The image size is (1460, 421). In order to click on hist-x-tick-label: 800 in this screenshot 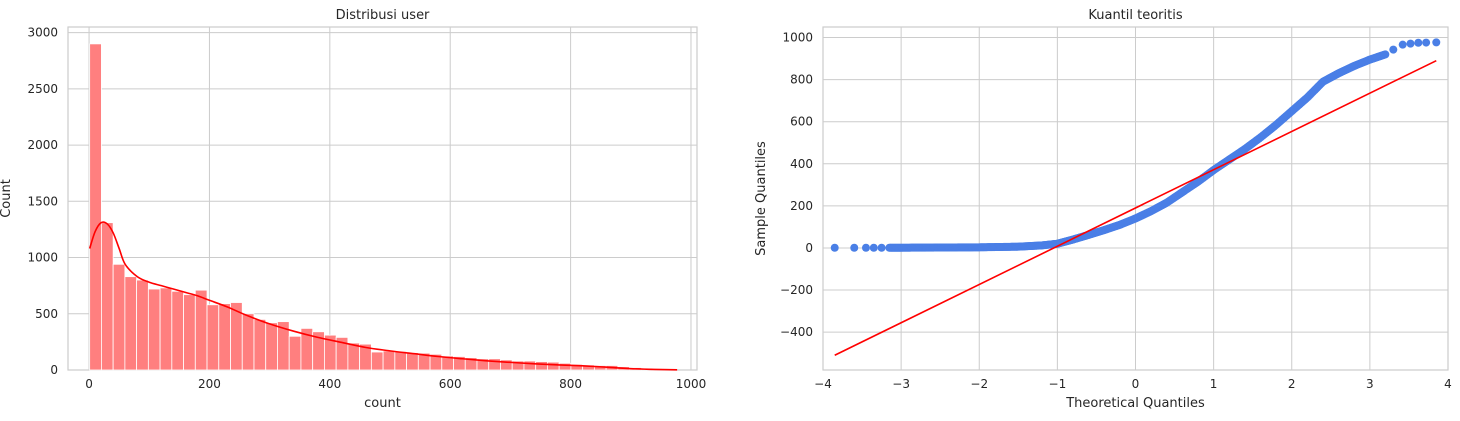, I will do `click(570, 384)`.